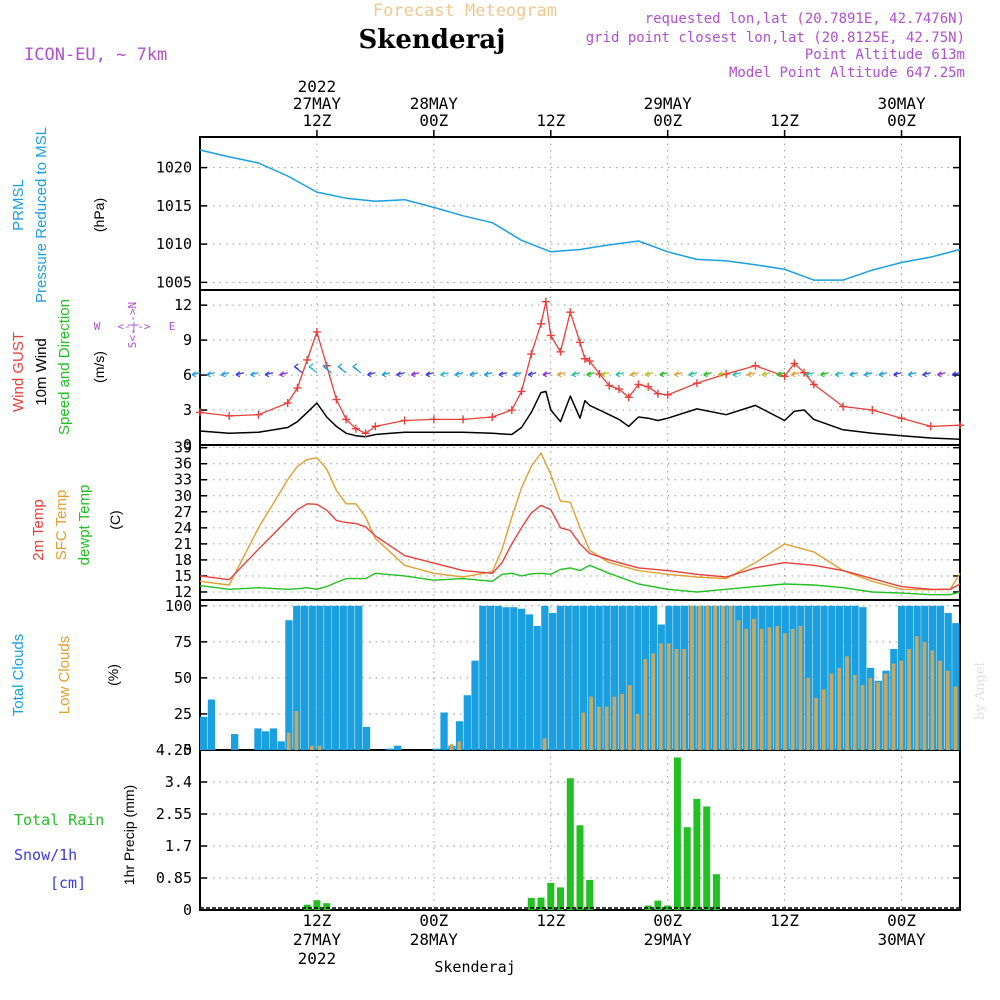 This screenshot has height=1000, width=1000. Describe the element at coordinates (183, 576) in the screenshot. I see `temperature-ytick-label: 15` at that location.